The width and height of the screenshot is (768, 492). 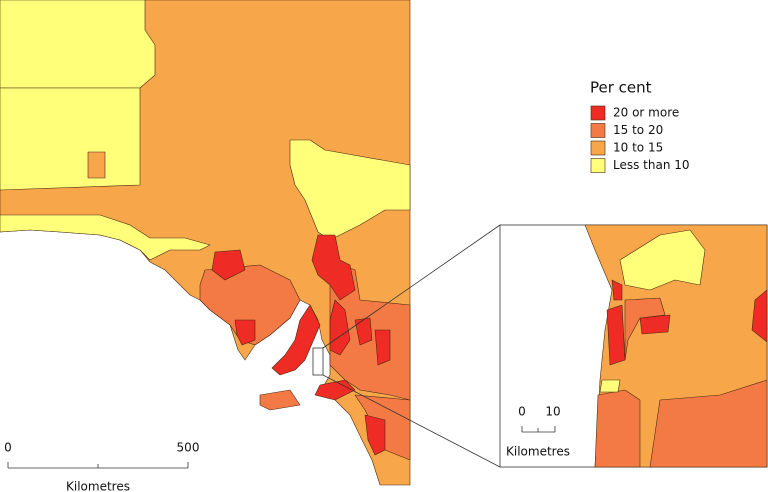 I want to click on scale-label: 10, so click(x=552, y=412).